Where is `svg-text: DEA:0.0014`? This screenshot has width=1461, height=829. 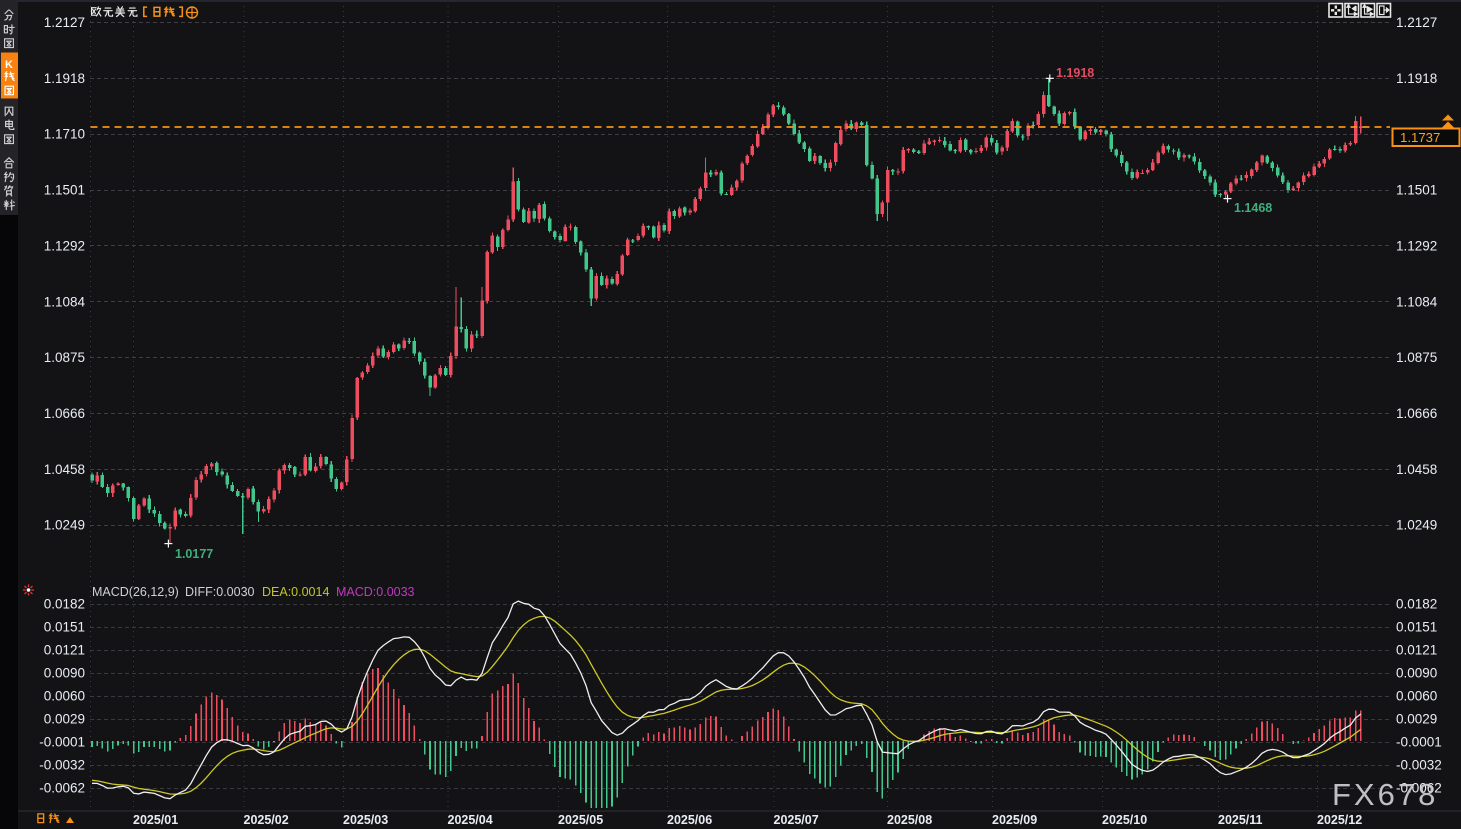
svg-text: DEA:0.0014 is located at coordinates (295, 592).